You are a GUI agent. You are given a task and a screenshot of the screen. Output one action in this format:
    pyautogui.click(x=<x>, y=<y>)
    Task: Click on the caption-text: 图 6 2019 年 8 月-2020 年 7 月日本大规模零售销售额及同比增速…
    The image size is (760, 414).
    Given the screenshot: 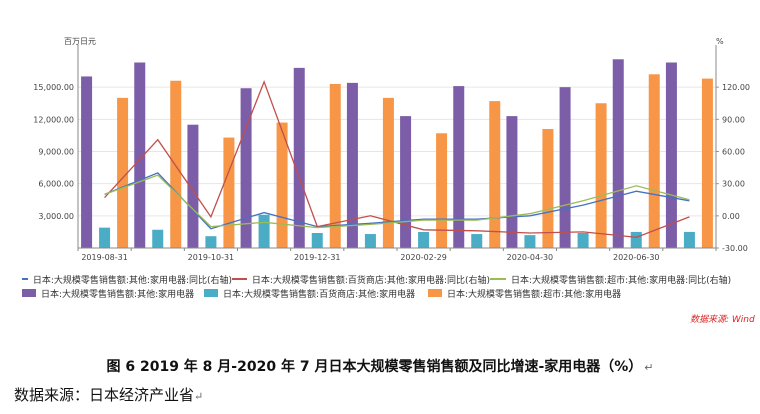 What is the action you would take?
    pyautogui.click(x=374, y=367)
    